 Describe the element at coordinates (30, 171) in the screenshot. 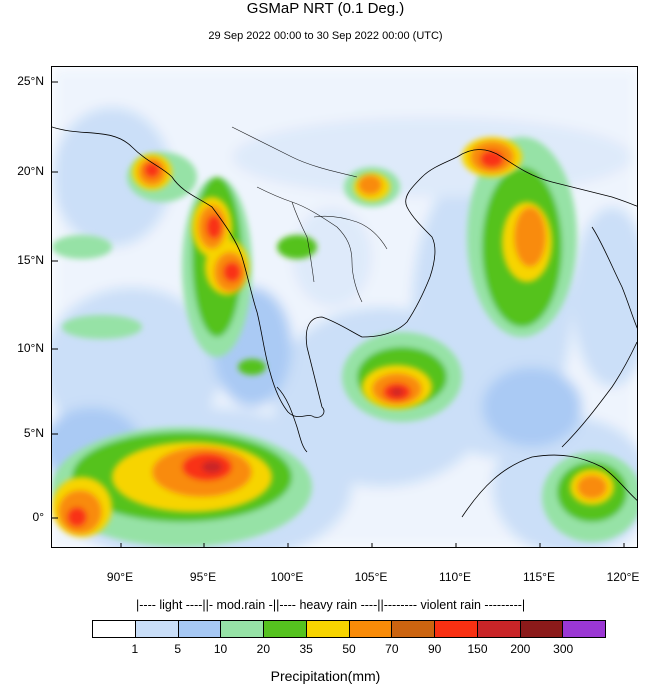

I see `lat-label-20n: 20°N` at that location.